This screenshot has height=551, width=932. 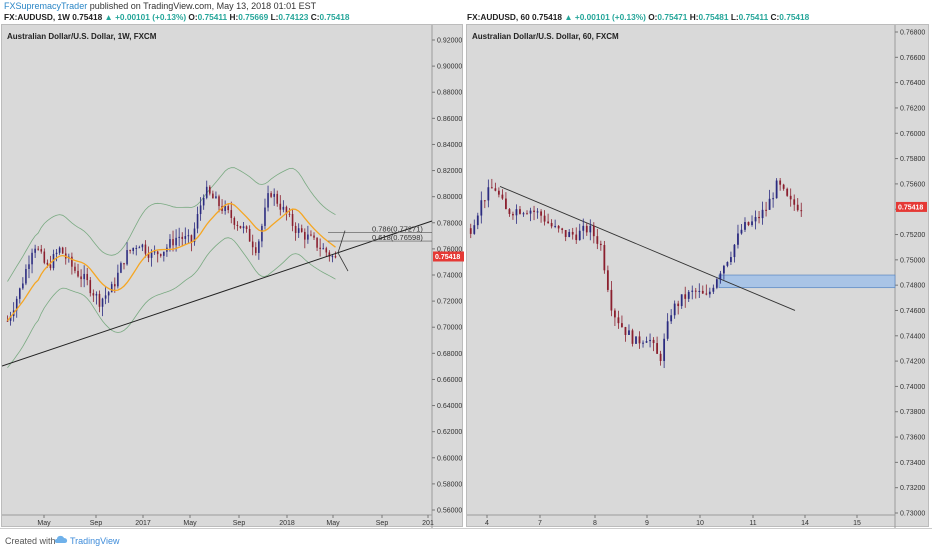 What do you see at coordinates (466, 539) in the screenshot?
I see `footer: Created with TradingView` at bounding box center [466, 539].